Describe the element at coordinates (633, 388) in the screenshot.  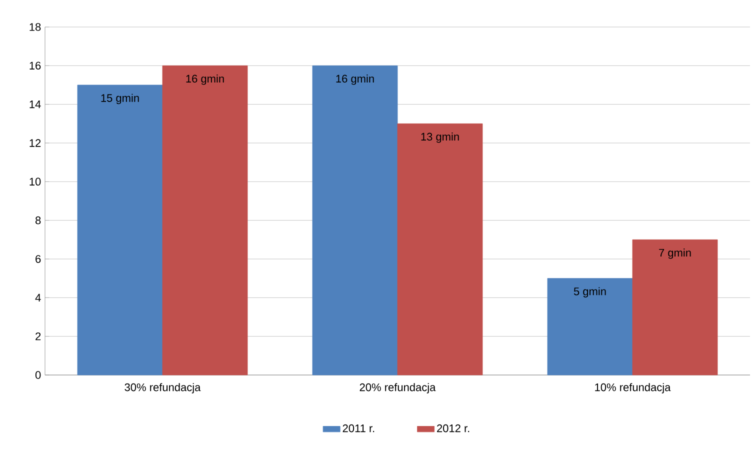
I see `x-tick-label: 10% refundacja` at that location.